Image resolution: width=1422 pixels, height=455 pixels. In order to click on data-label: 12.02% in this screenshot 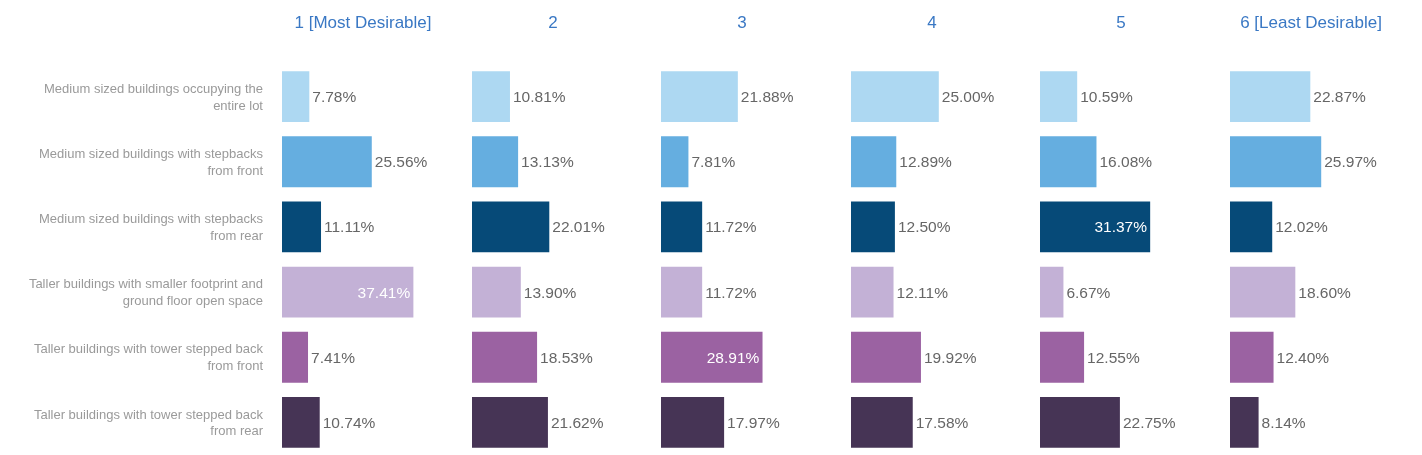, I will do `click(1302, 227)`.